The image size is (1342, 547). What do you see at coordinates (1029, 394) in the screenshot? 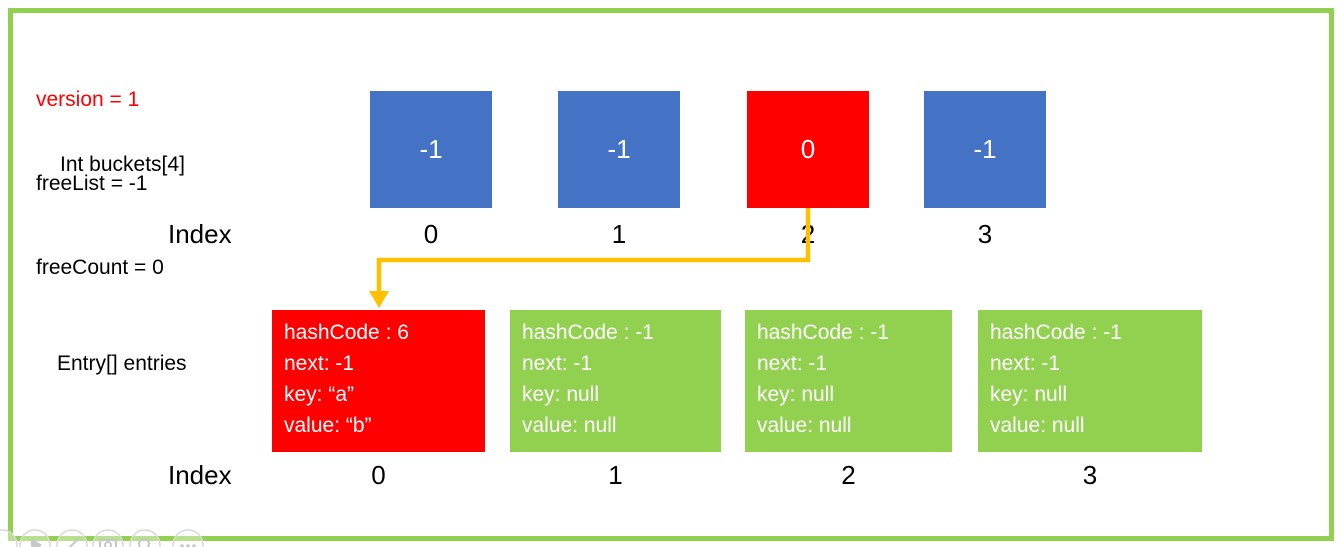
I see `entry-3-key: key: null` at bounding box center [1029, 394].